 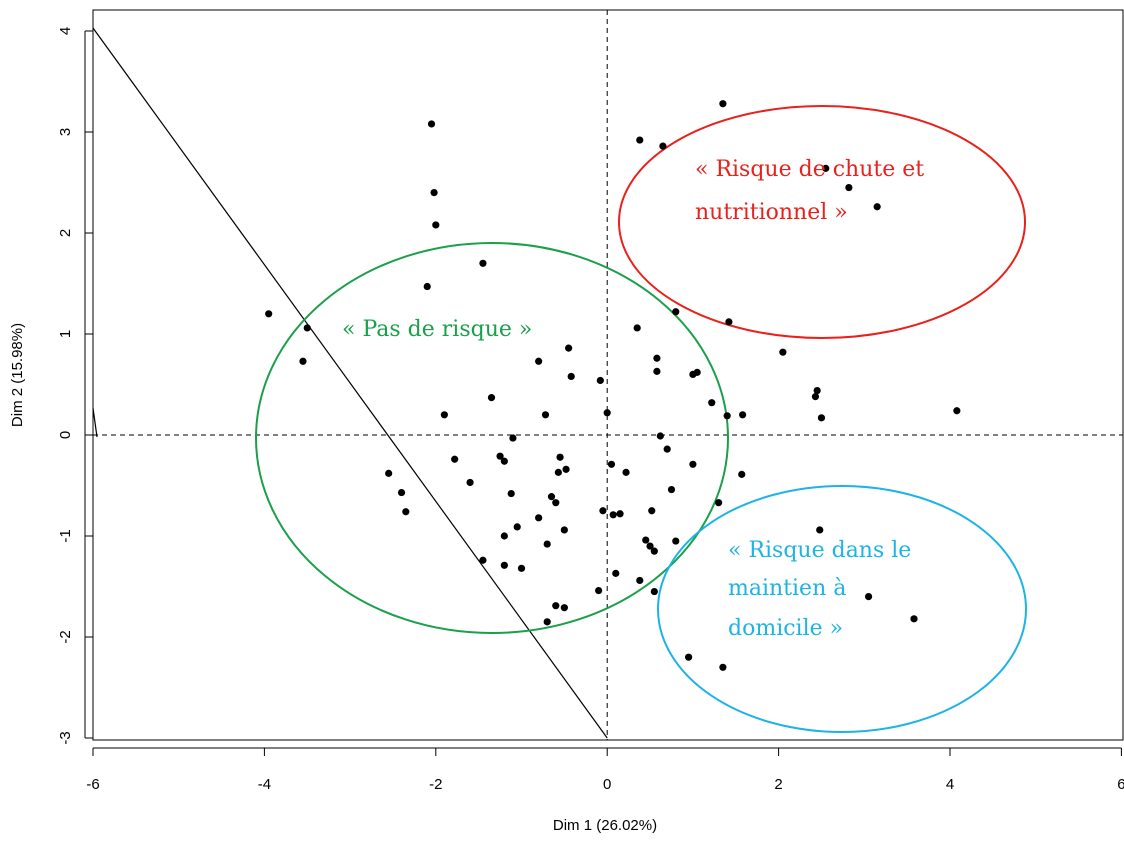 I want to click on annotation-maintien-line1: « Risque dans le, so click(x=819, y=550).